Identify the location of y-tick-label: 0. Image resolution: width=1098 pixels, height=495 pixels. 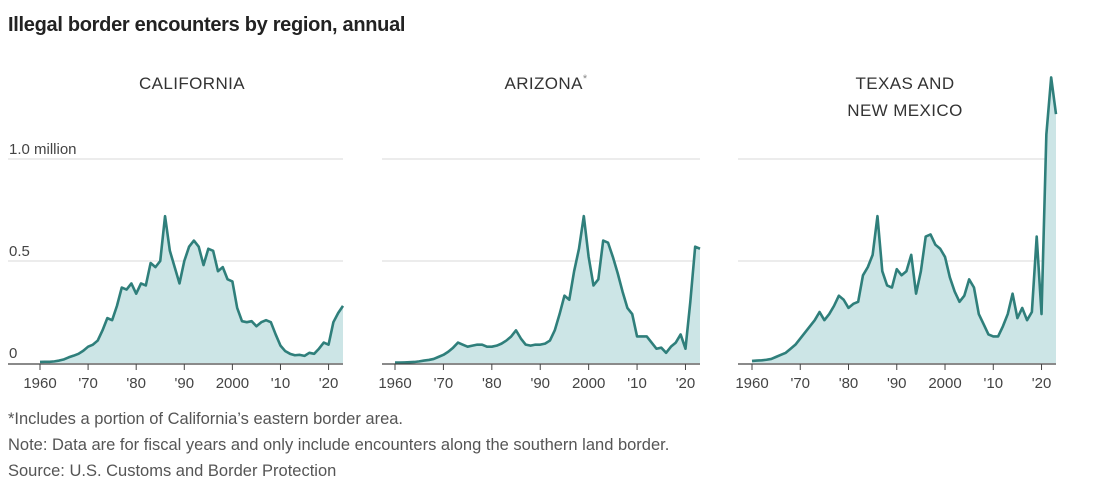
(13, 353).